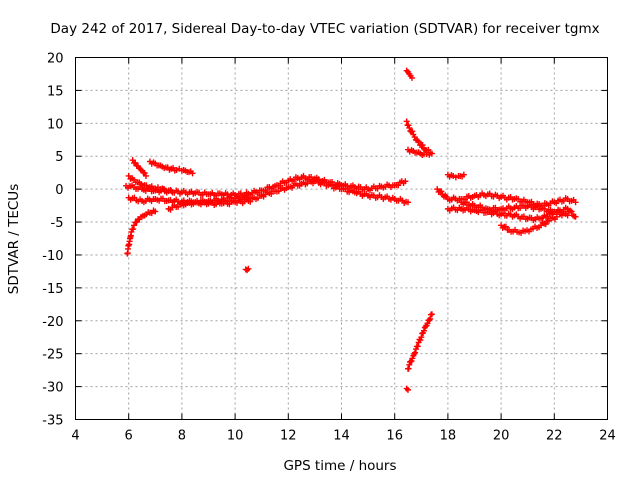 This screenshot has width=640, height=480. What do you see at coordinates (52, 289) in the screenshot?
I see `y-tick-label: -15` at bounding box center [52, 289].